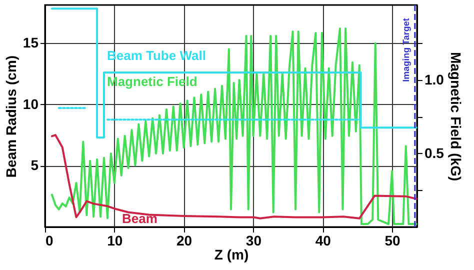 Image resolution: width=474 pixels, height=270 pixels. Describe the element at coordinates (50, 240) in the screenshot. I see `x-tick-label: 0` at that location.